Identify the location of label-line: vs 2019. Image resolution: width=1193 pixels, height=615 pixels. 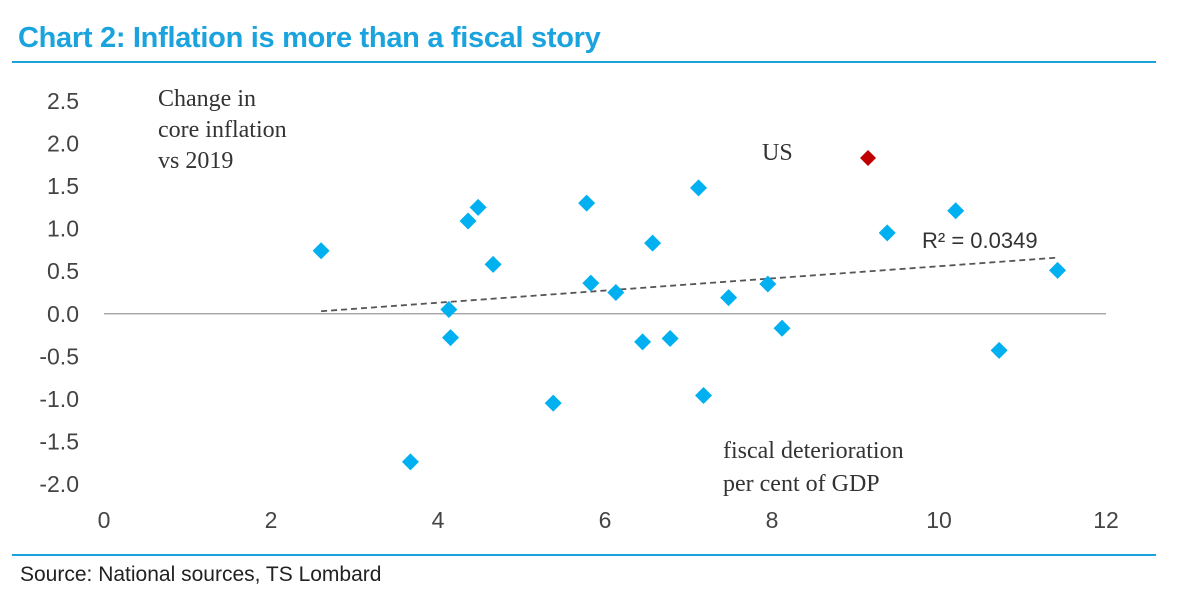
(195, 161).